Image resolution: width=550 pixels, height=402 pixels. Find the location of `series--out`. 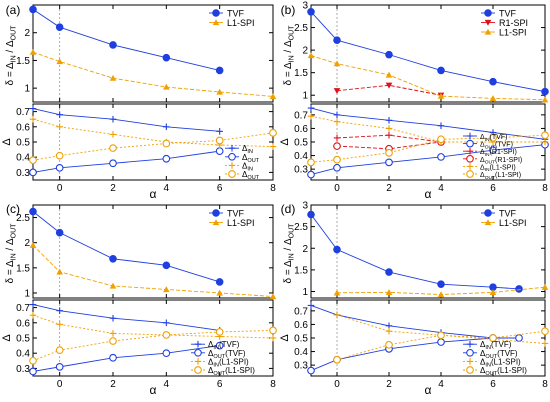

series--out is located at coordinates (153, 147).